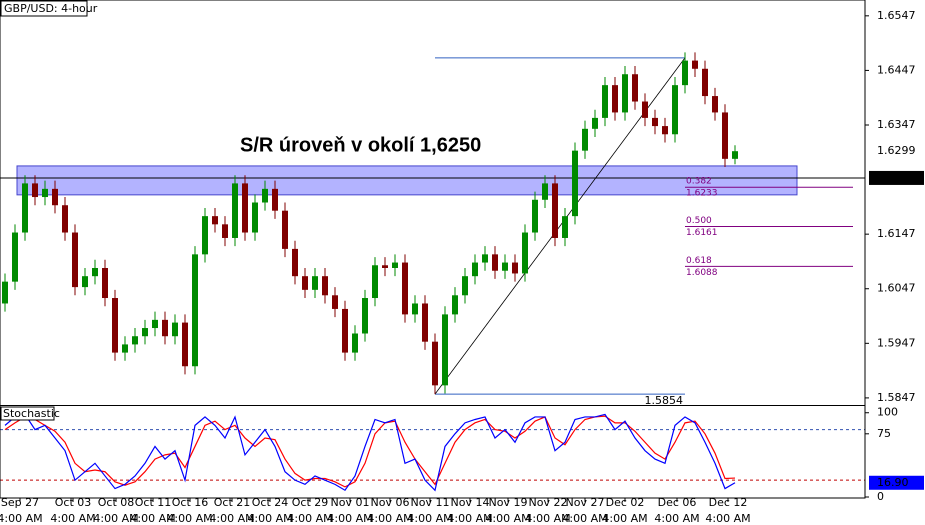 The width and height of the screenshot is (925, 525). I want to click on x-tick-label: Nov 11, so click(430, 502).